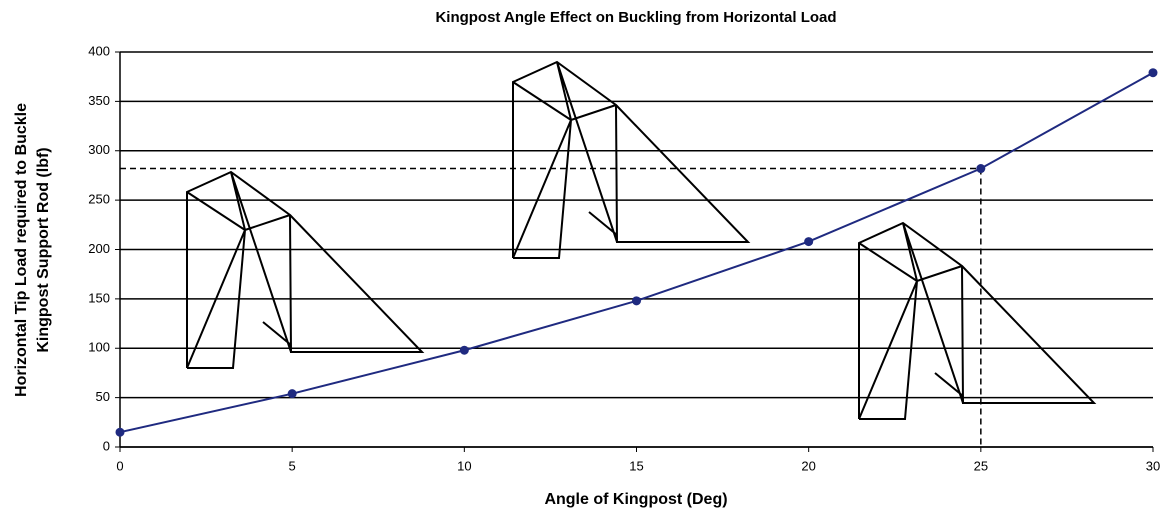  I want to click on y-tick-label: 250, so click(99, 199).